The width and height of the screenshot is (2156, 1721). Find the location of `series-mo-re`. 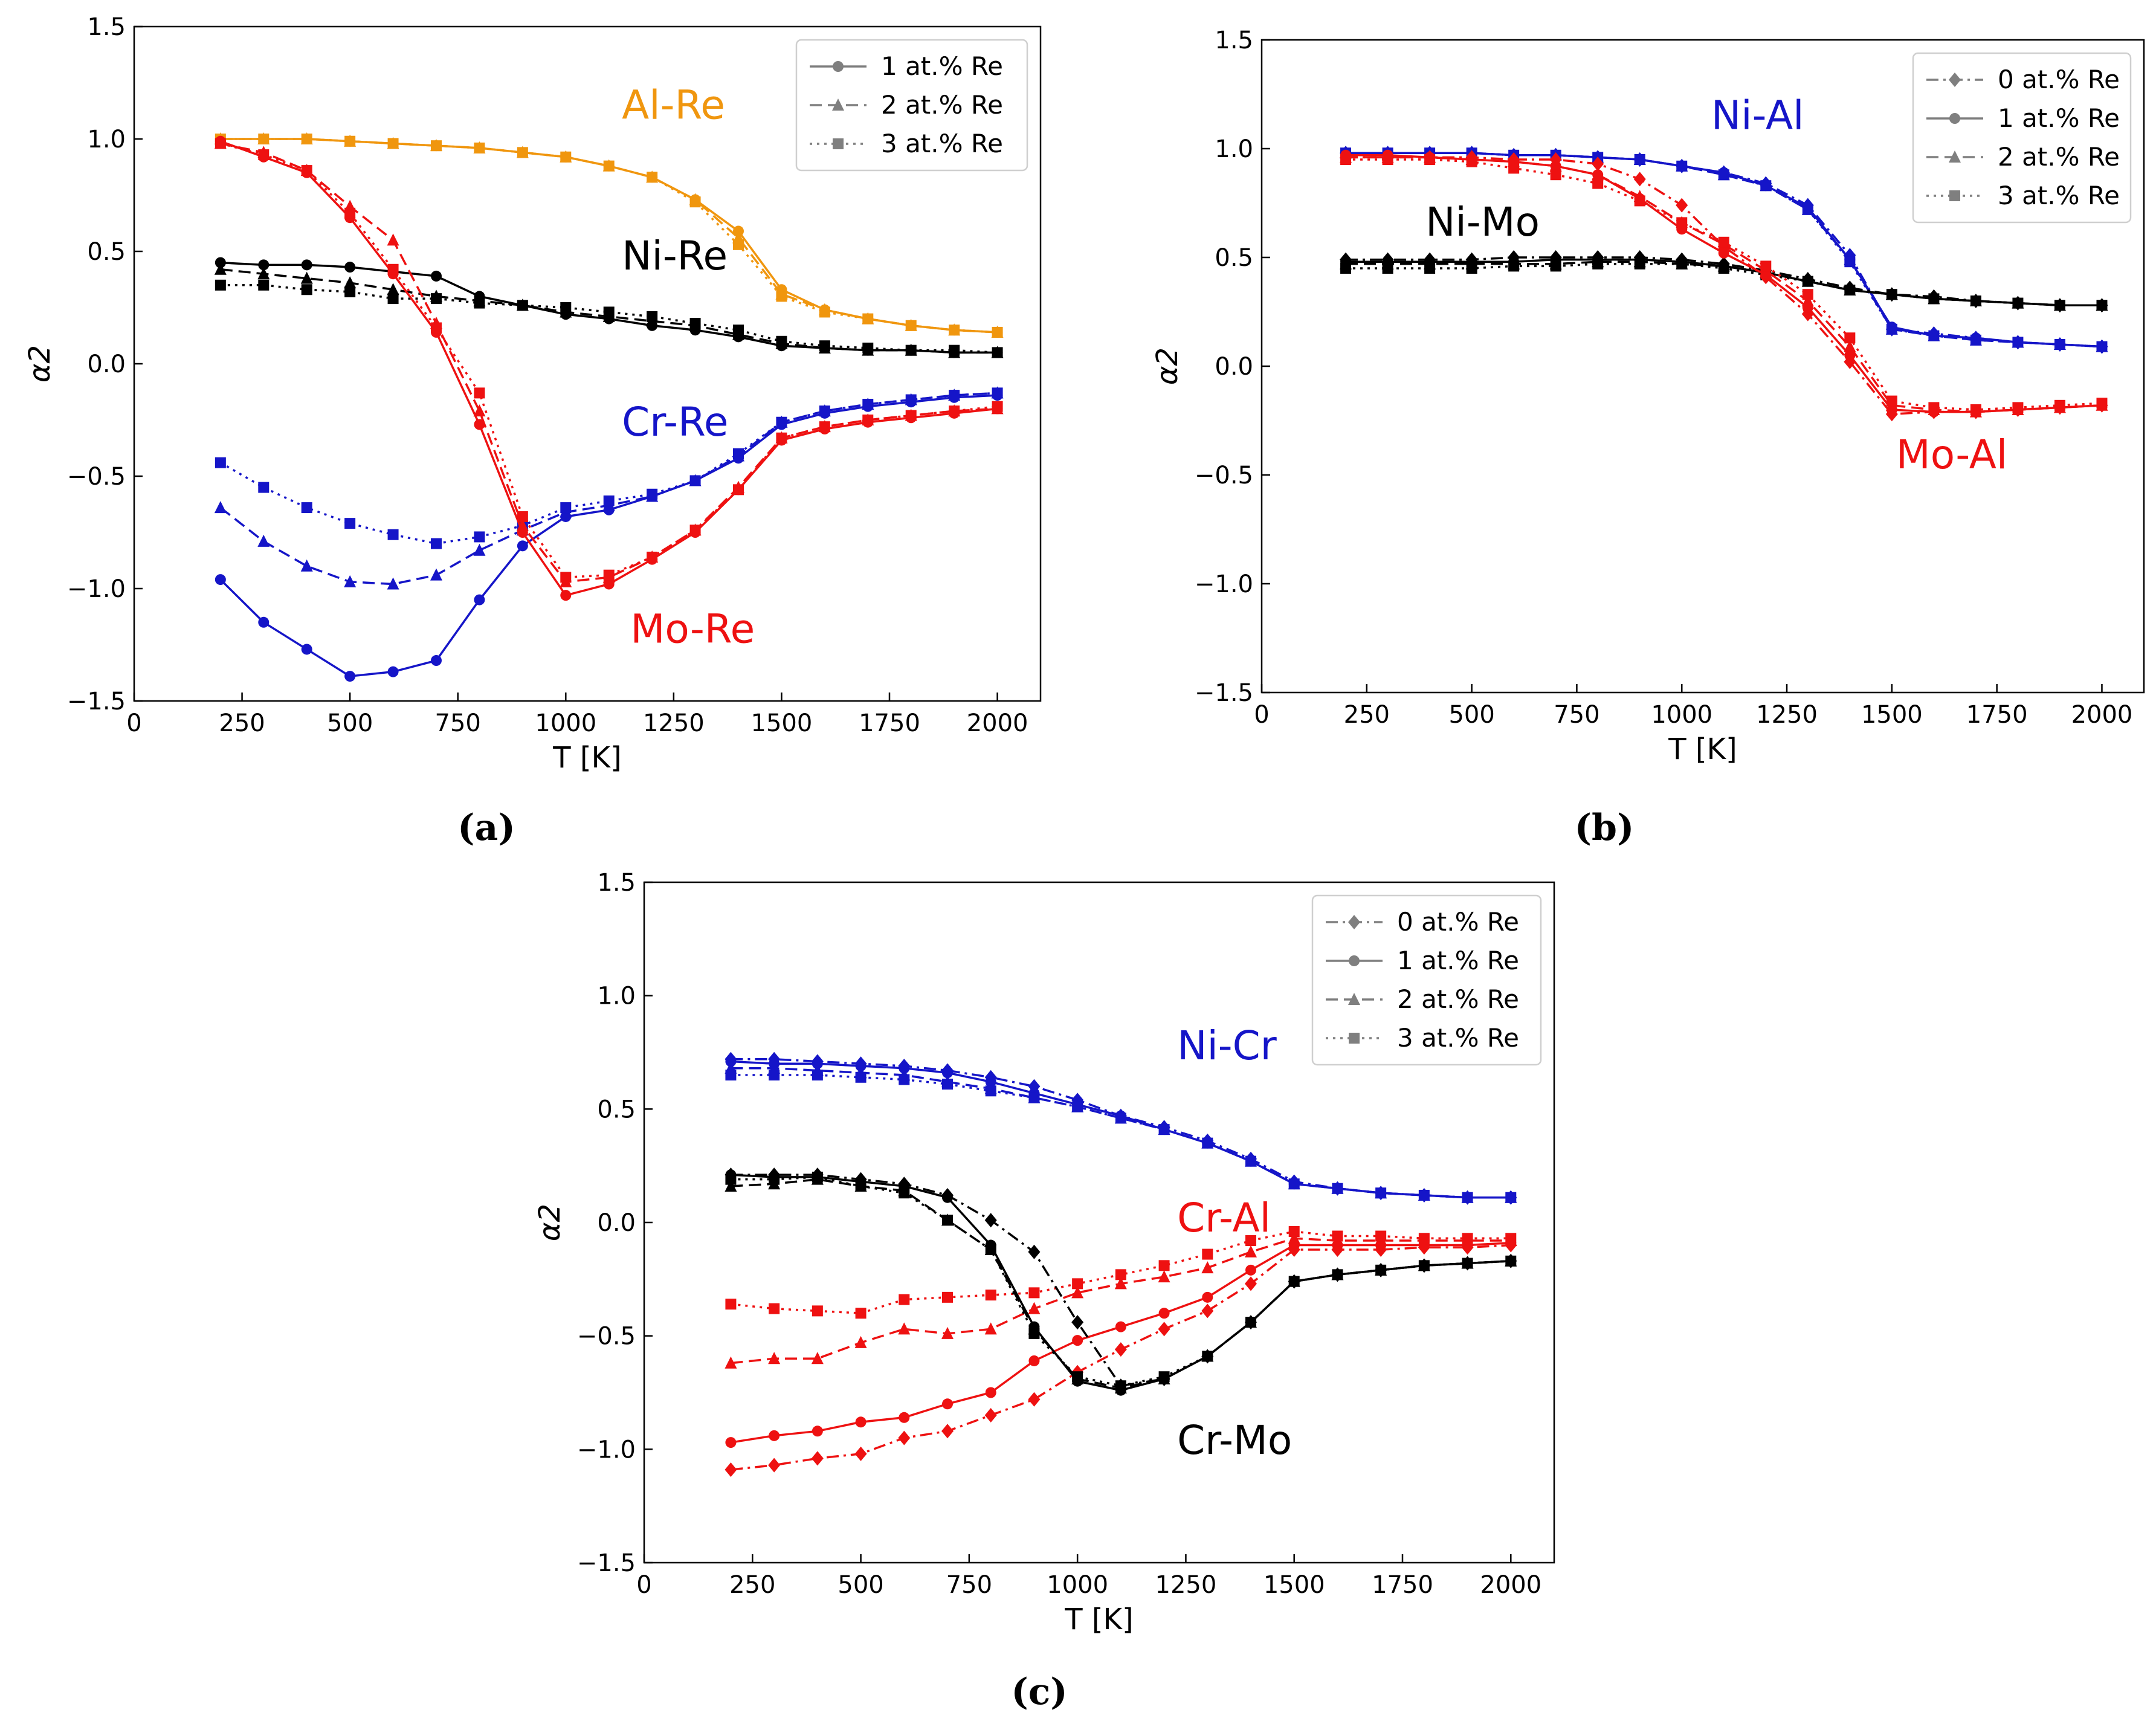

series-mo-re is located at coordinates (609, 368).